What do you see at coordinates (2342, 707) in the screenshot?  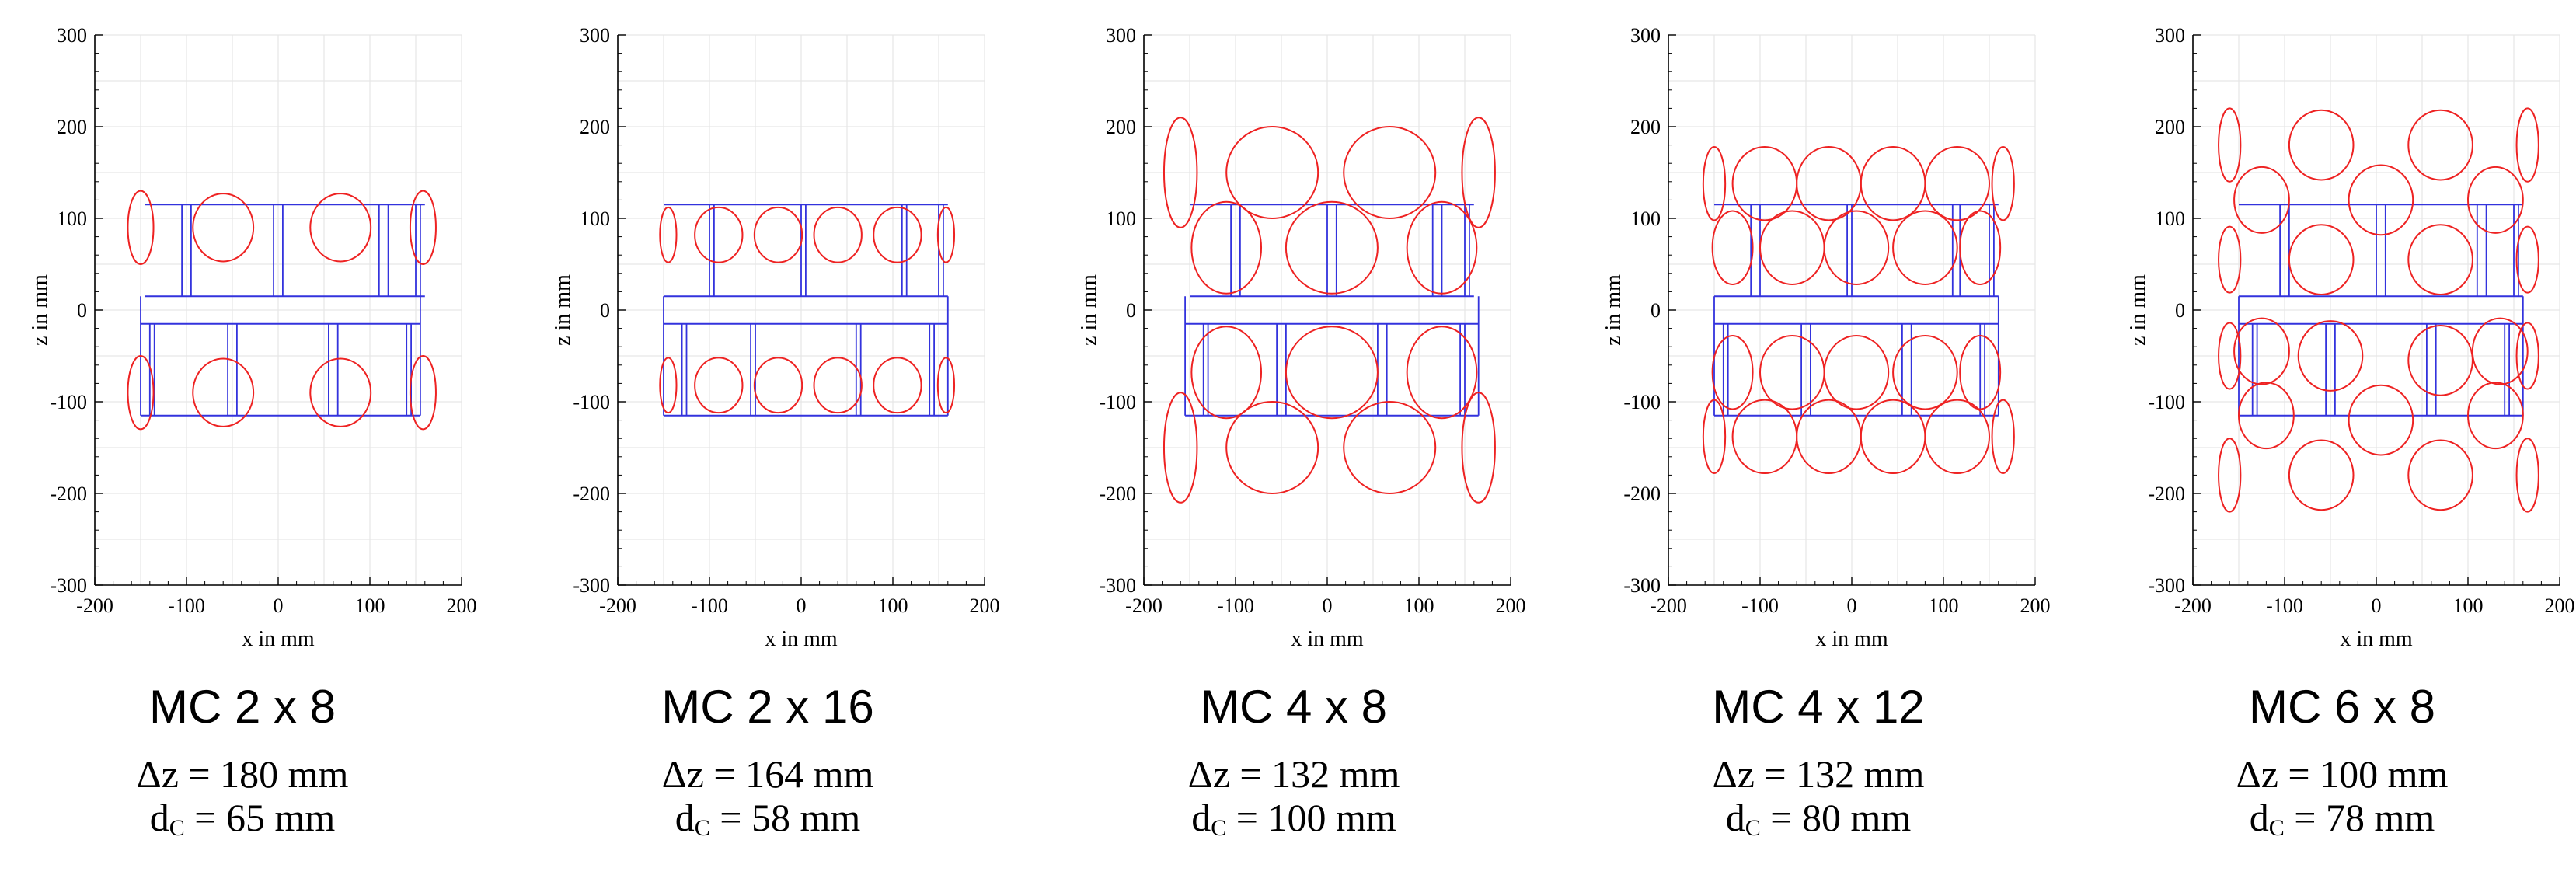 I see `panel-title: MC 6 x 8` at bounding box center [2342, 707].